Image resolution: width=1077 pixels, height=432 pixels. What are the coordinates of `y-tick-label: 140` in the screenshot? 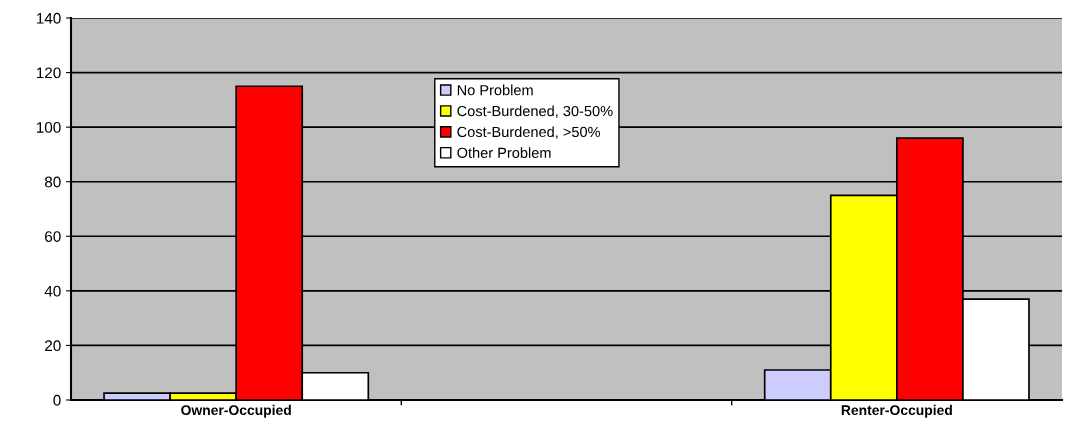 It's located at (48, 18).